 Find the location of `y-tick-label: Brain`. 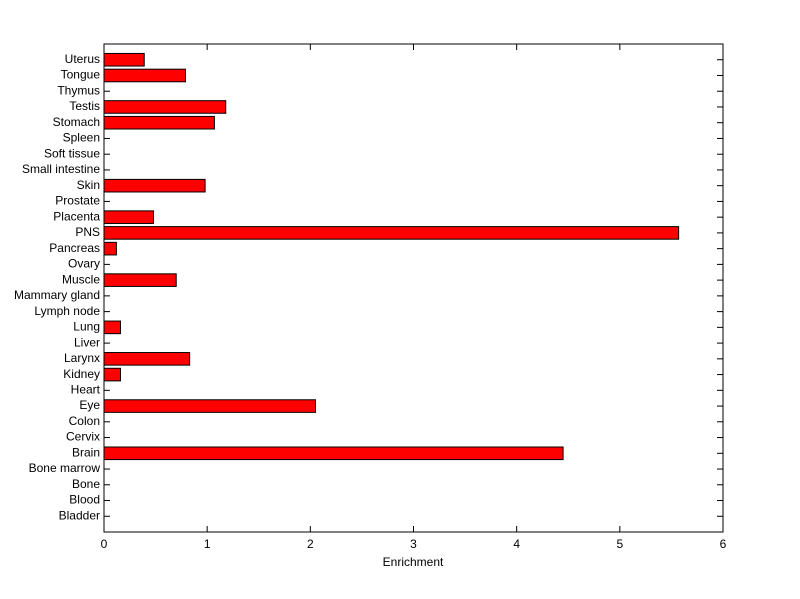

y-tick-label: Brain is located at coordinates (86, 452).